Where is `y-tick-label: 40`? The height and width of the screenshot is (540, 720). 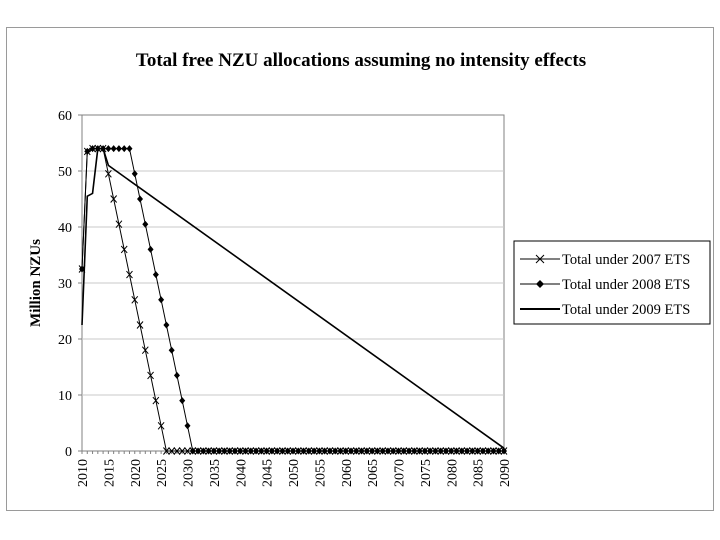 y-tick-label: 40 is located at coordinates (65, 228).